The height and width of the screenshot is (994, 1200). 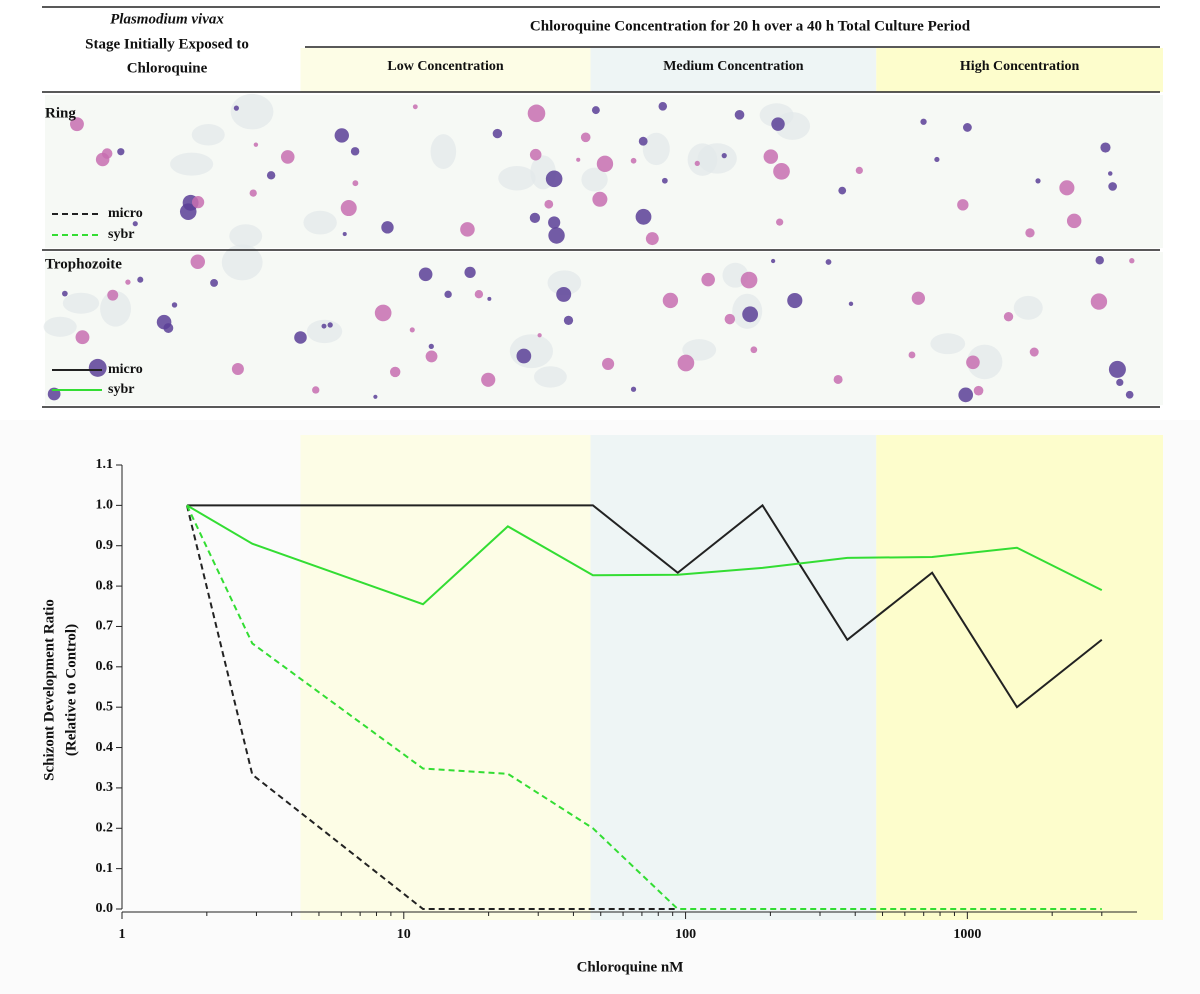 I want to click on y-tick-label: 0.8, so click(x=105, y=585).